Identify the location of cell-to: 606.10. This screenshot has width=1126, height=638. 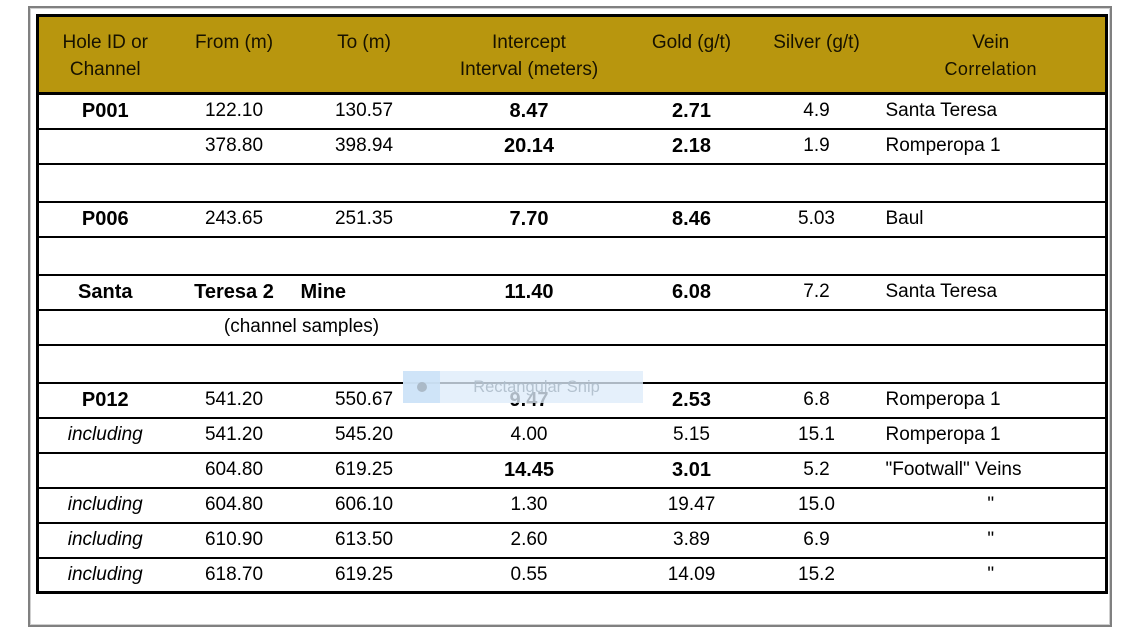
(364, 505).